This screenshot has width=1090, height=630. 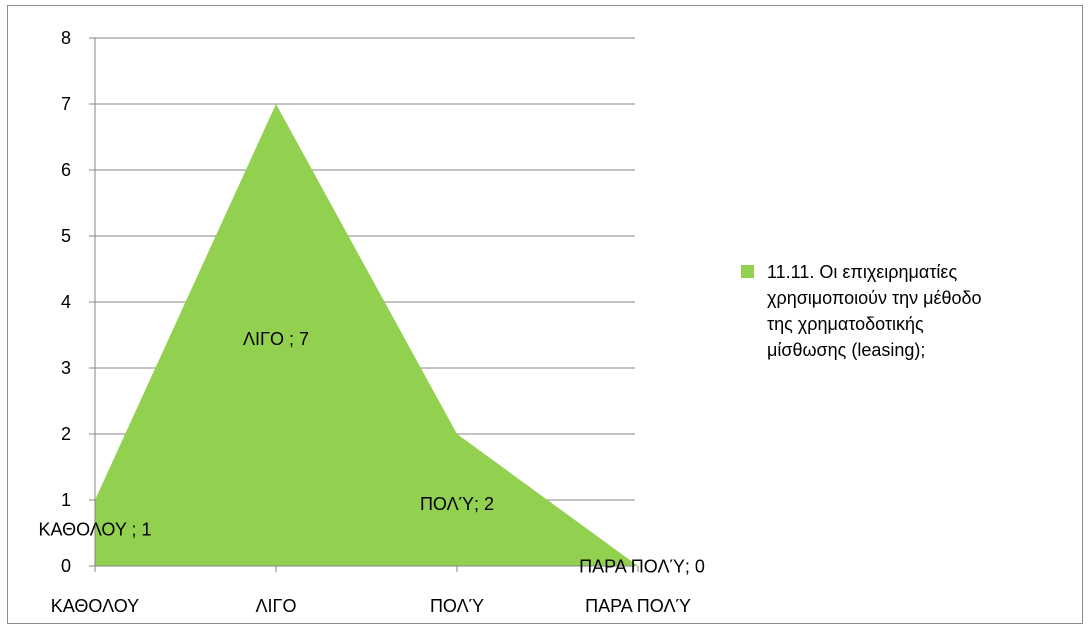 What do you see at coordinates (845, 324) in the screenshot?
I see `legend-entry-text: της χρηματοδοτικής` at bounding box center [845, 324].